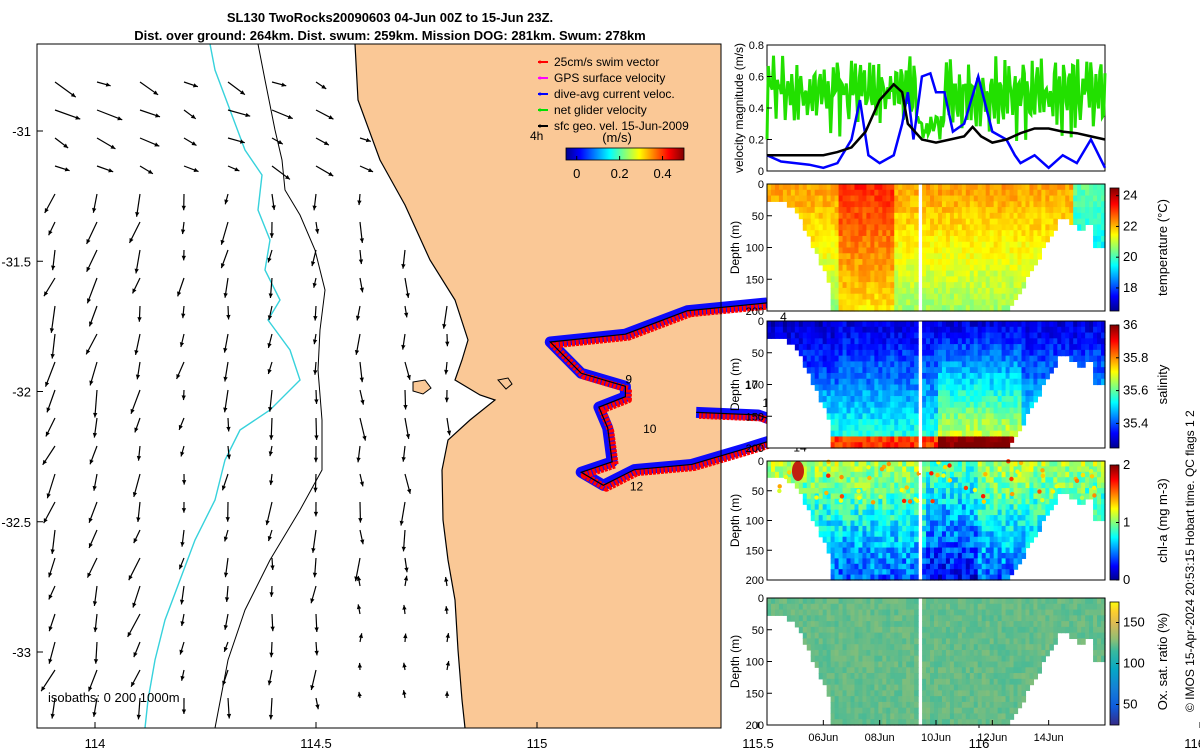 This screenshot has width=1200, height=750. I want to click on chla-sample-dot, so click(1017, 471).